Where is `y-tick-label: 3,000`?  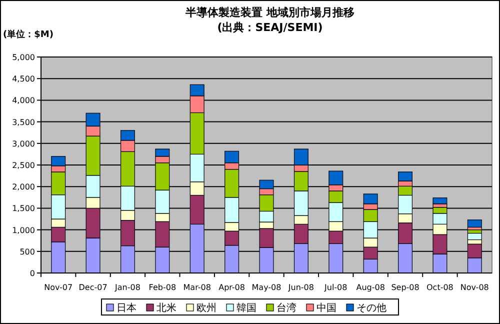
y-tick-label: 3,000 is located at coordinates (23, 143).